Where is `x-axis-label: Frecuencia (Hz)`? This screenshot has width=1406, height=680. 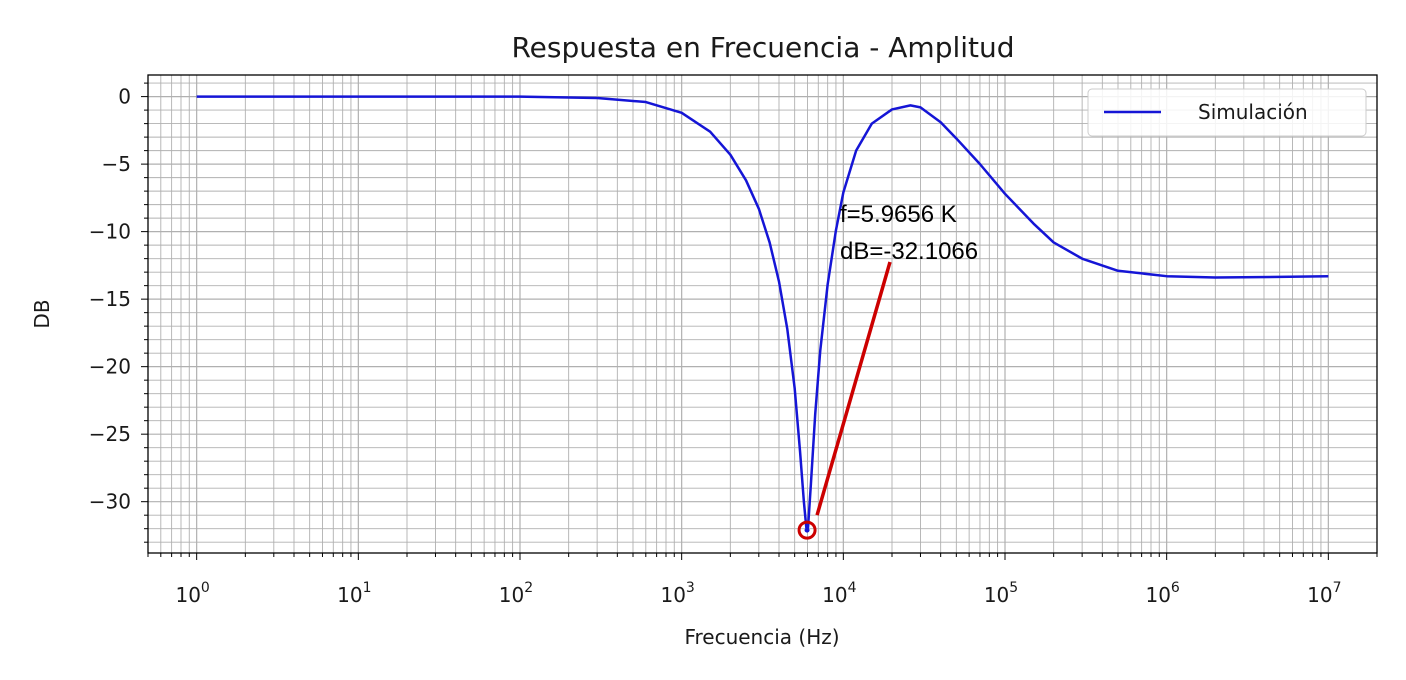
x-axis-label: Frecuencia (Hz) is located at coordinates (761, 637).